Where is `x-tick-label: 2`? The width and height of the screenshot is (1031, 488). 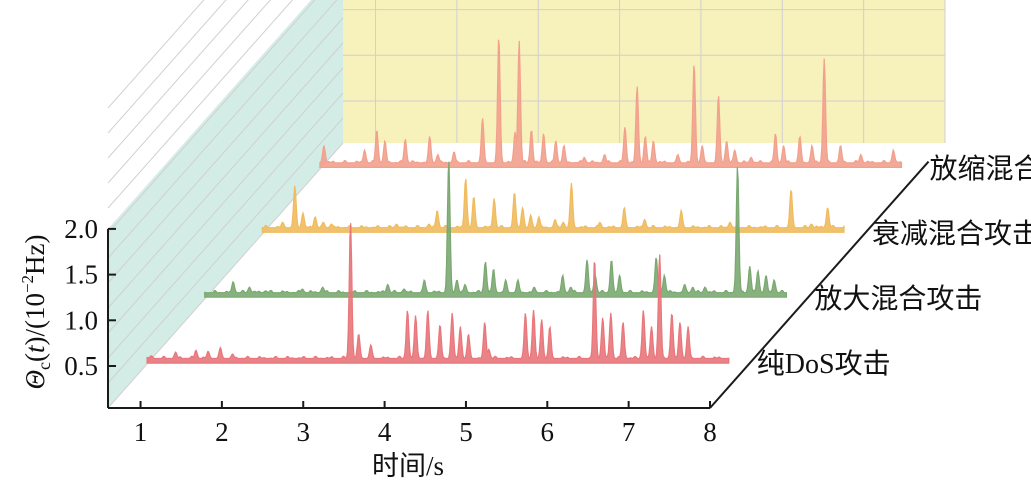
x-tick-label: 2 is located at coordinates (222, 432).